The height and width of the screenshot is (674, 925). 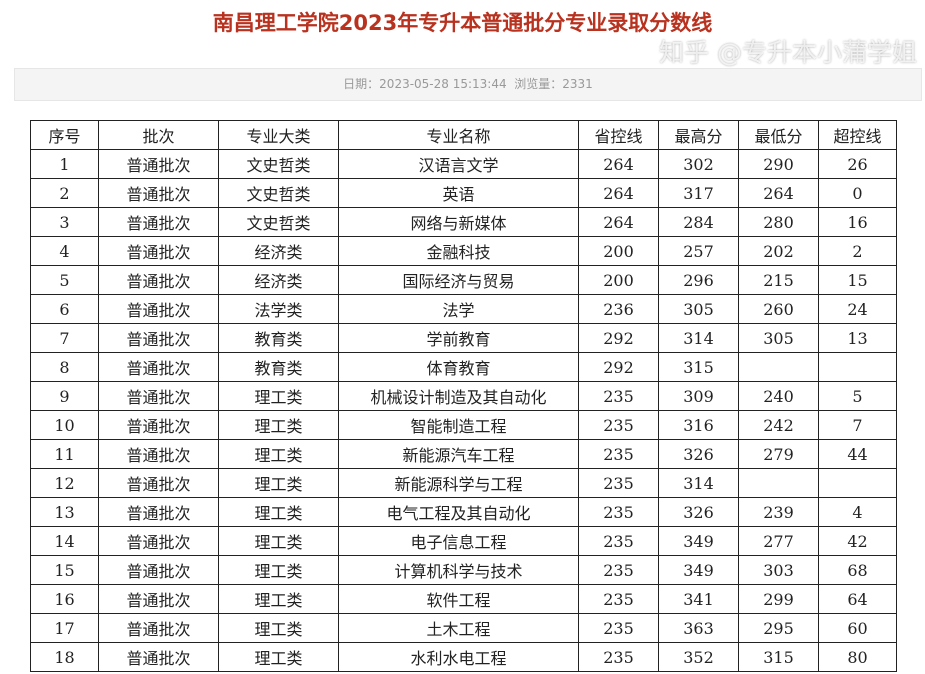 What do you see at coordinates (857, 454) in the screenshot?
I see `table-cell: 44` at bounding box center [857, 454].